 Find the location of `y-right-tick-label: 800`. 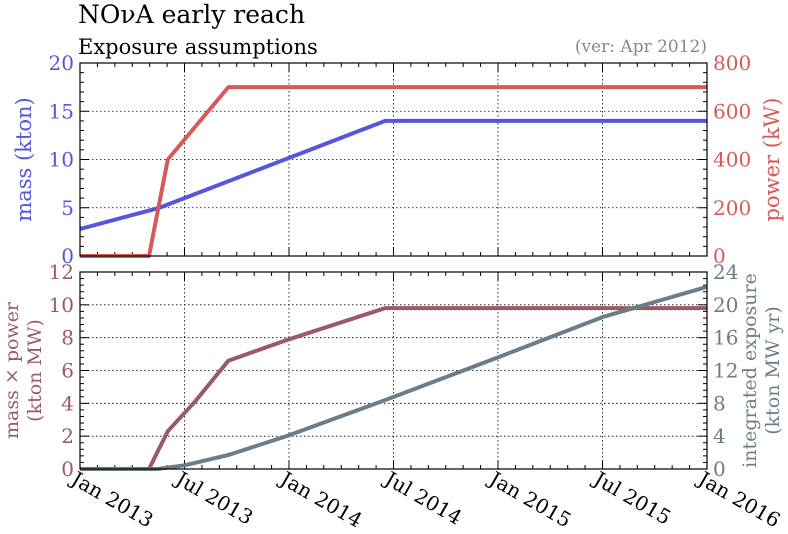

y-right-tick-label: 800 is located at coordinates (732, 63).